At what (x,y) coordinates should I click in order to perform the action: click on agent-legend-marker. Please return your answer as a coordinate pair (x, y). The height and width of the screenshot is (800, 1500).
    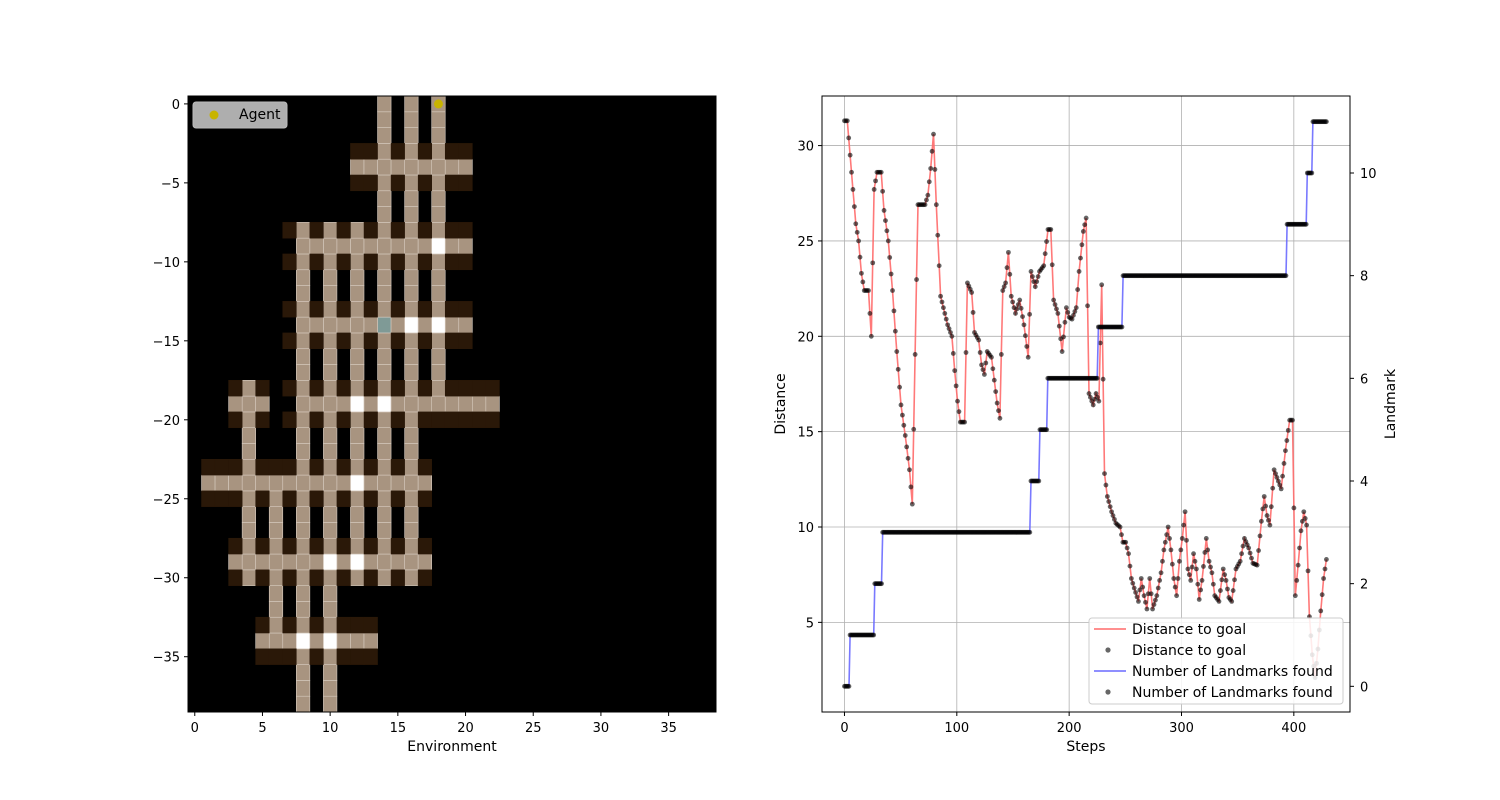
    Looking at the image, I should click on (214, 115).